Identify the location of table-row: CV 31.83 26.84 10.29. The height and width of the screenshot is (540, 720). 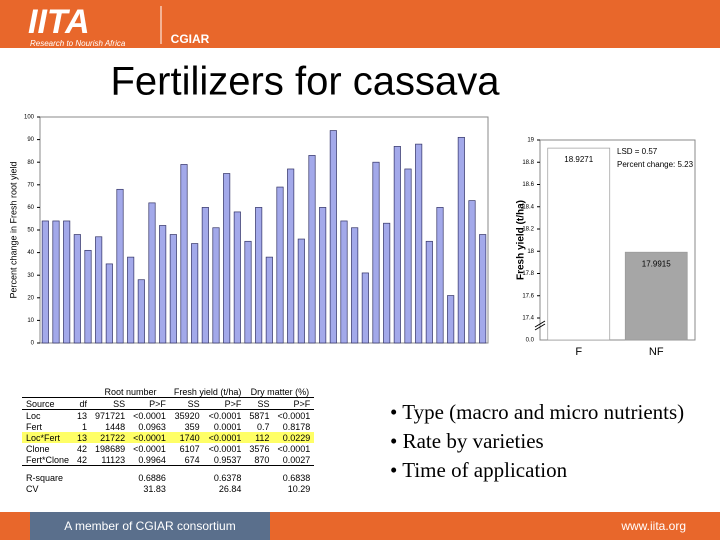
(168, 488).